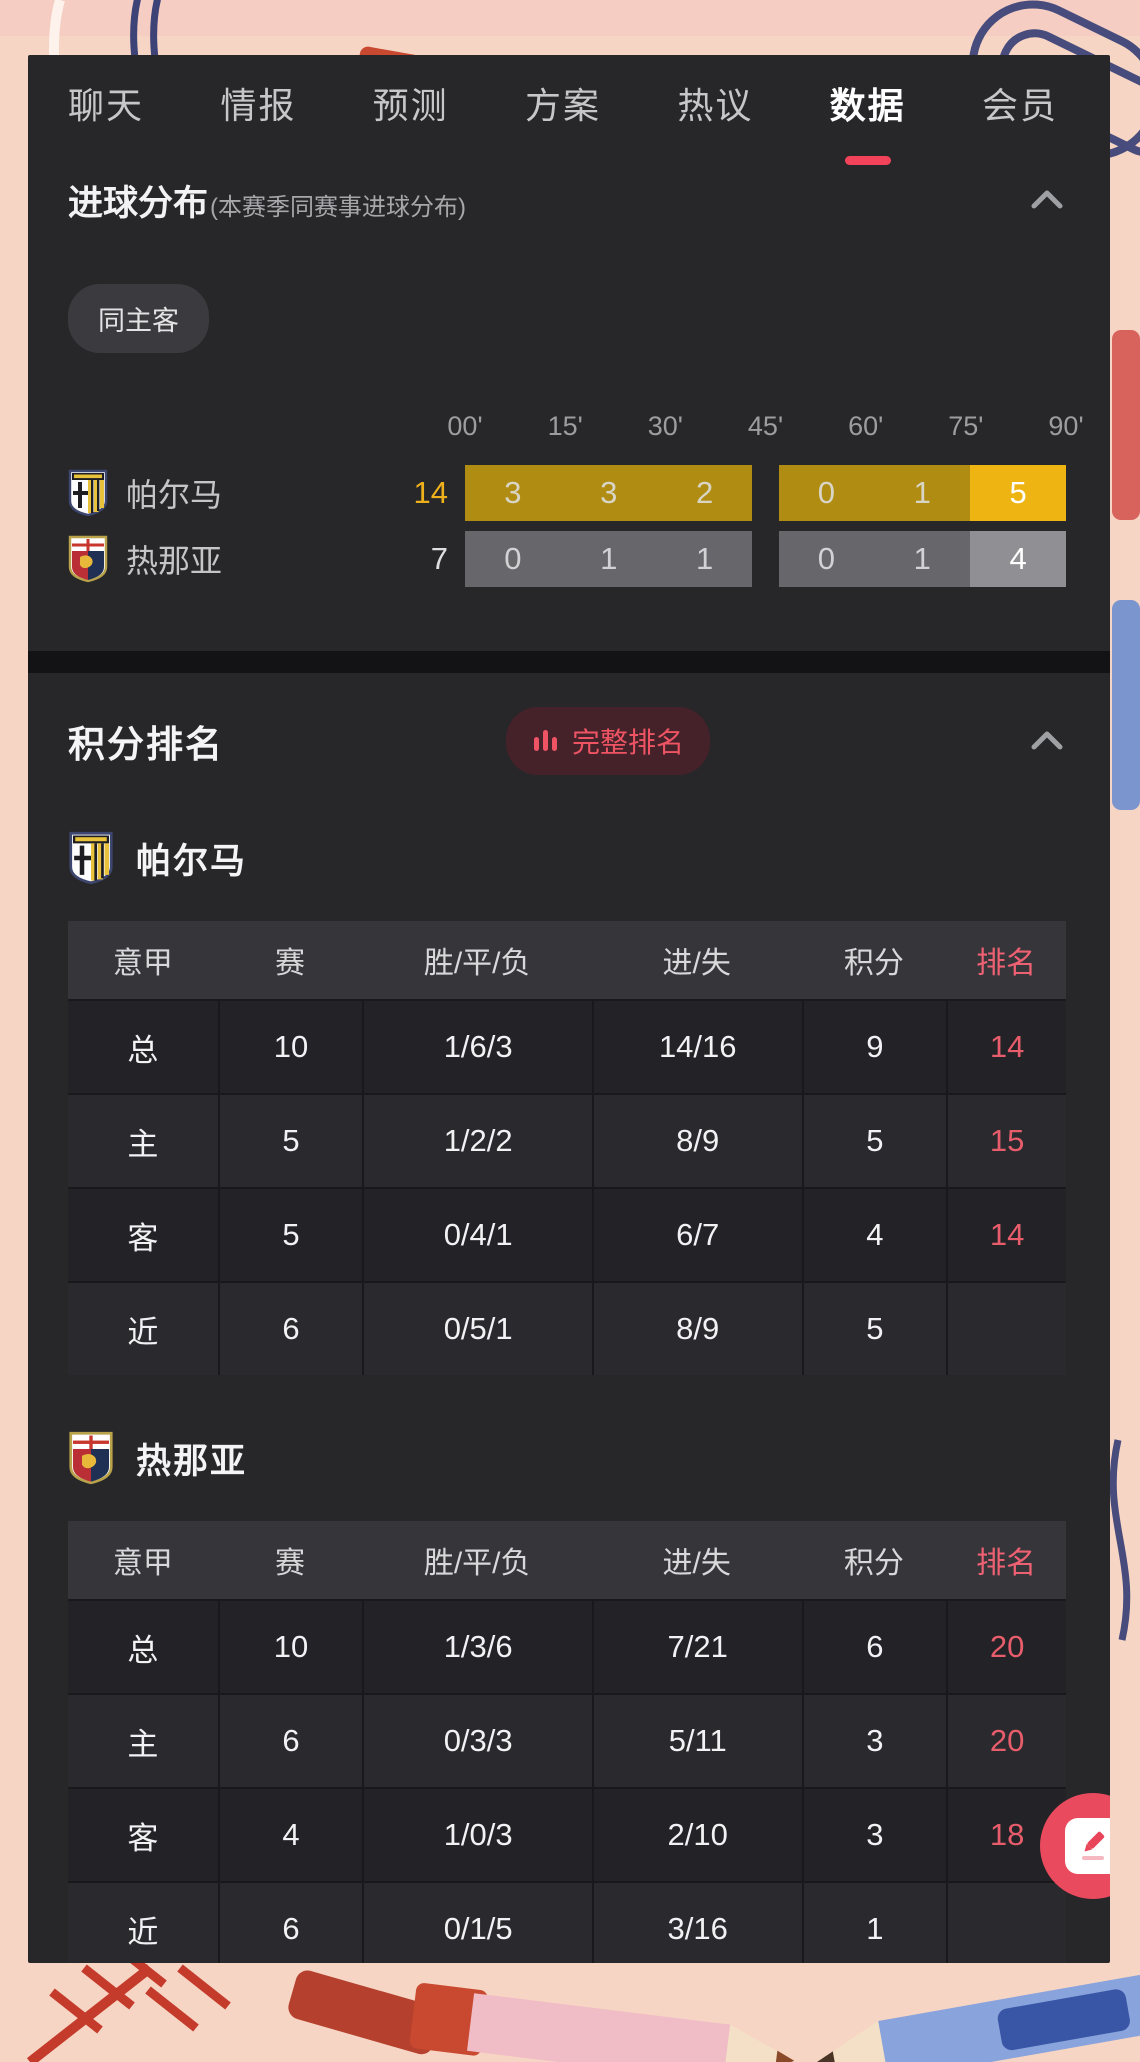 This screenshot has width=1140, height=2062. What do you see at coordinates (1019, 105) in the screenshot?
I see `tab-member: 会员` at bounding box center [1019, 105].